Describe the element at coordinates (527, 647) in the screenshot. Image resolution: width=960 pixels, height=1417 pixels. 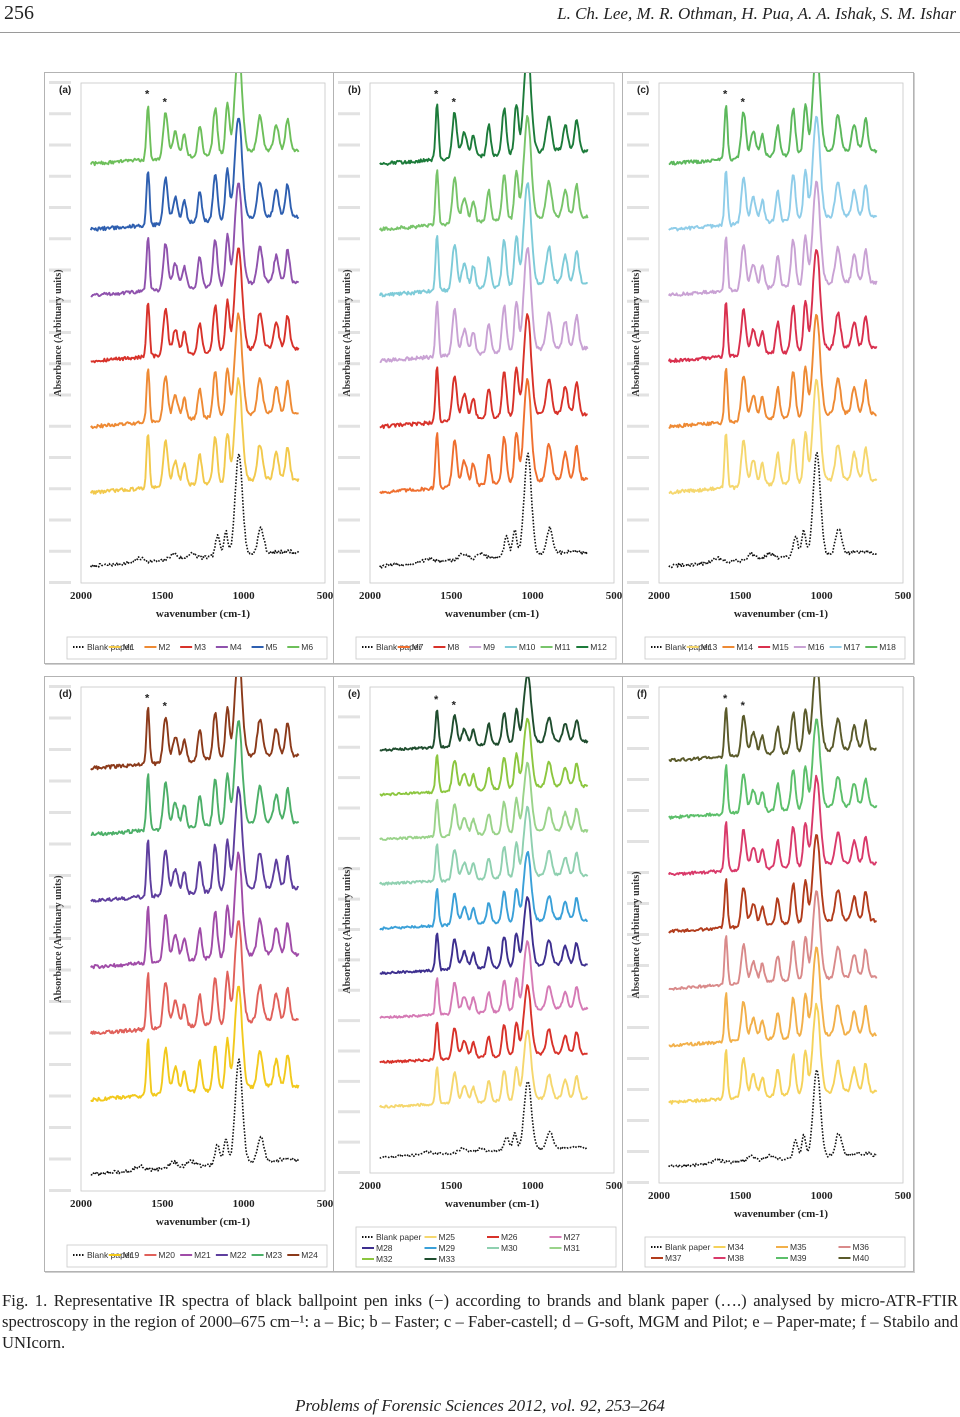
I see `legend-label: M10` at that location.